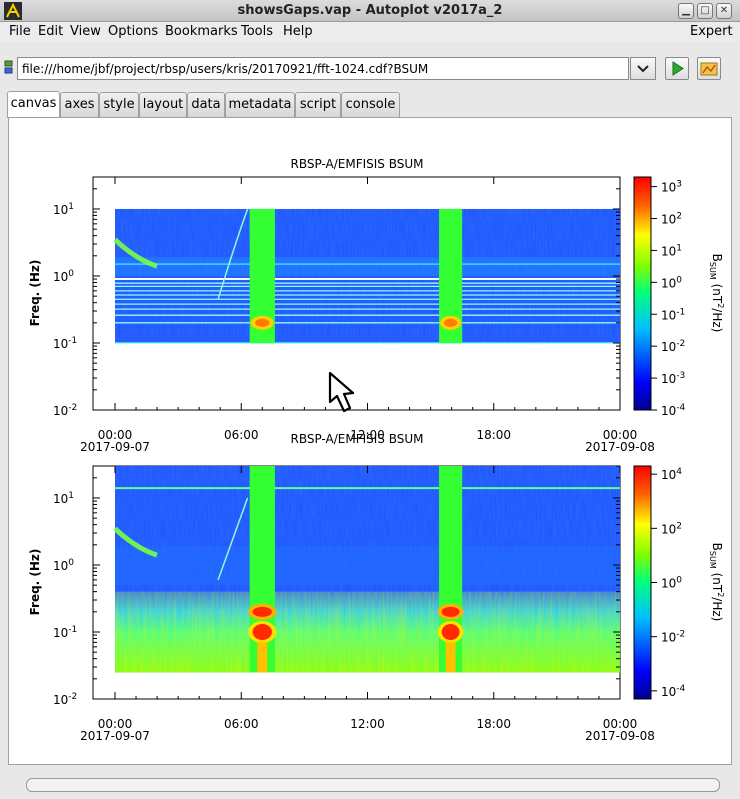 This screenshot has width=740, height=799. I want to click on tab-console: console, so click(370, 104).